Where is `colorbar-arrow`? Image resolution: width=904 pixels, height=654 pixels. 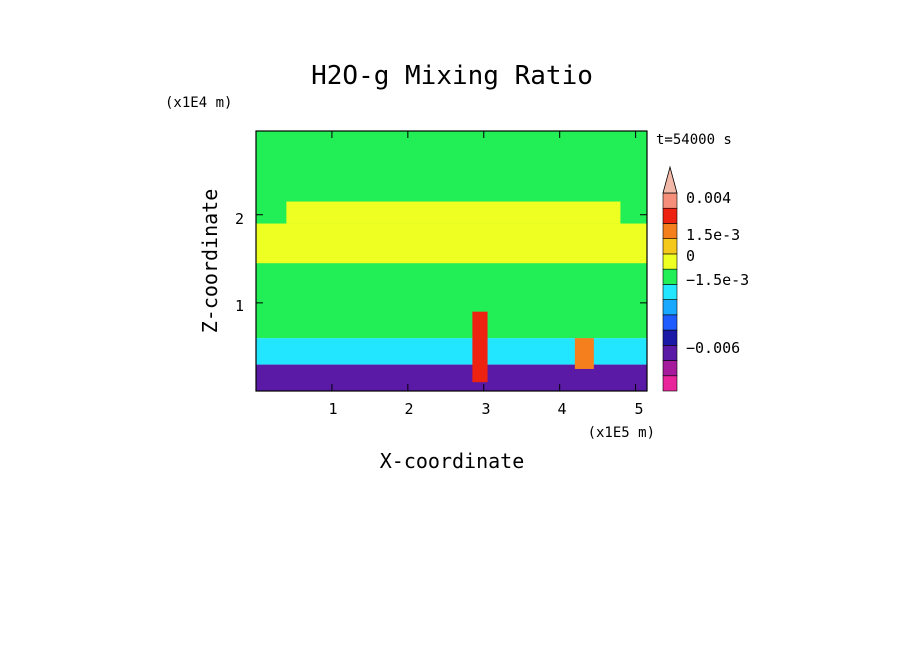
colorbar-arrow is located at coordinates (670, 179).